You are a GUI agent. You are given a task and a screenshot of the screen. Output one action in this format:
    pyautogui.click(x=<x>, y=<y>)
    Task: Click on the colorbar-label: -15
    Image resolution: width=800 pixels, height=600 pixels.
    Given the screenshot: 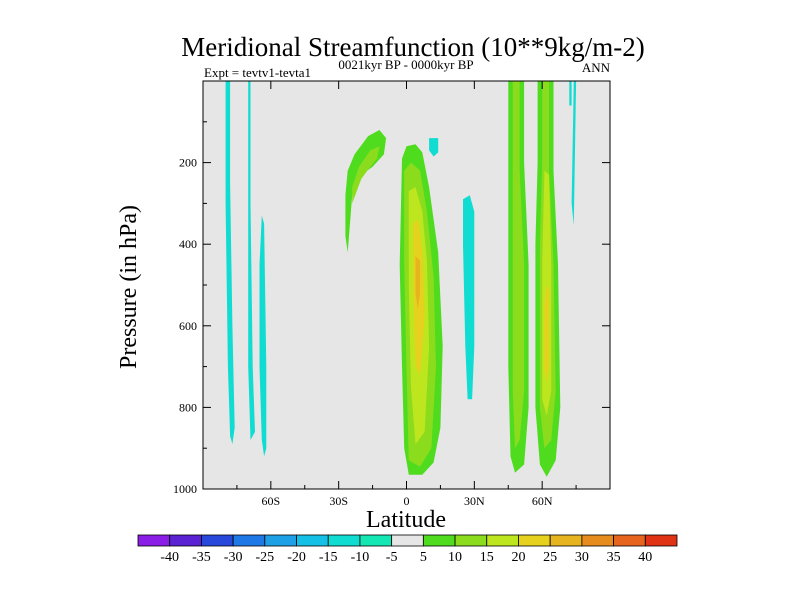 What is the action you would take?
    pyautogui.click(x=328, y=557)
    